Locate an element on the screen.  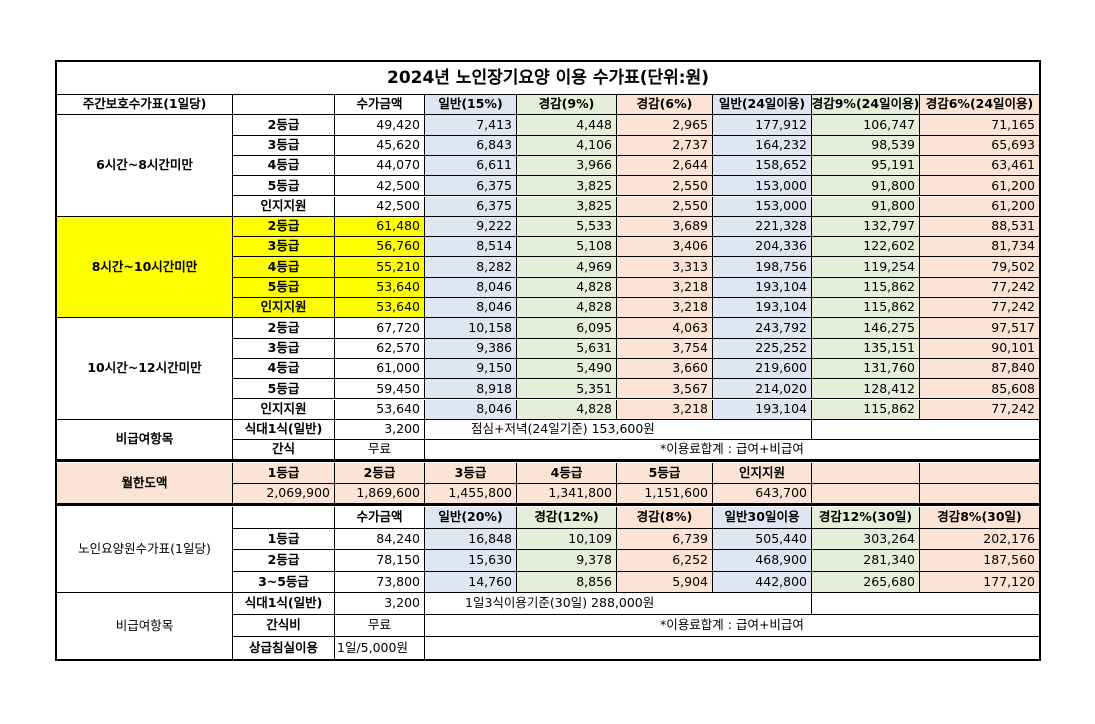
fee-value: 95,191 is located at coordinates (866, 166).